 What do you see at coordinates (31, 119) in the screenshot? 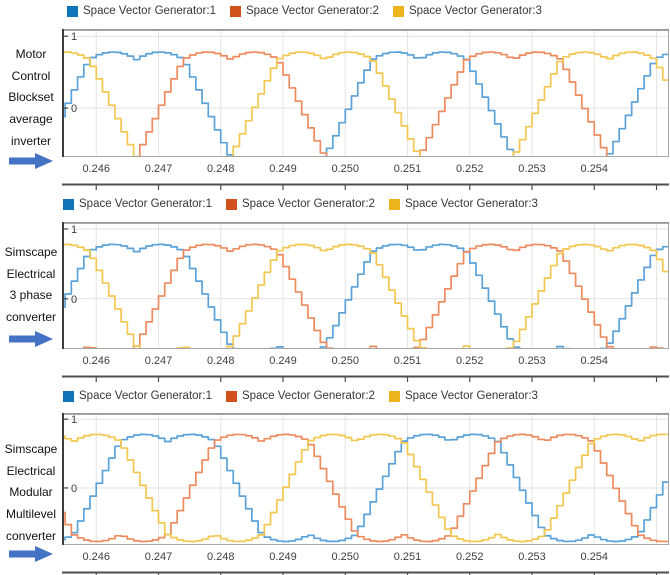
I see `side-label-line: average` at bounding box center [31, 119].